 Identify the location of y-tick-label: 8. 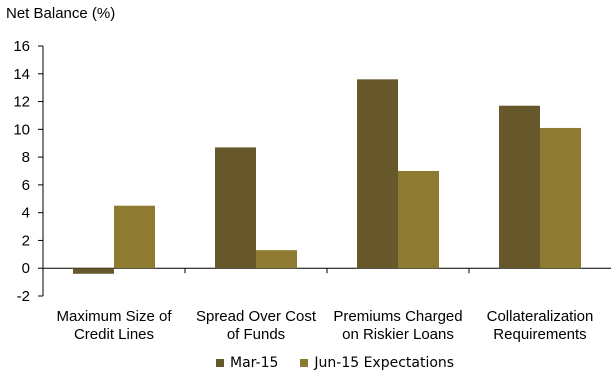
(26, 157).